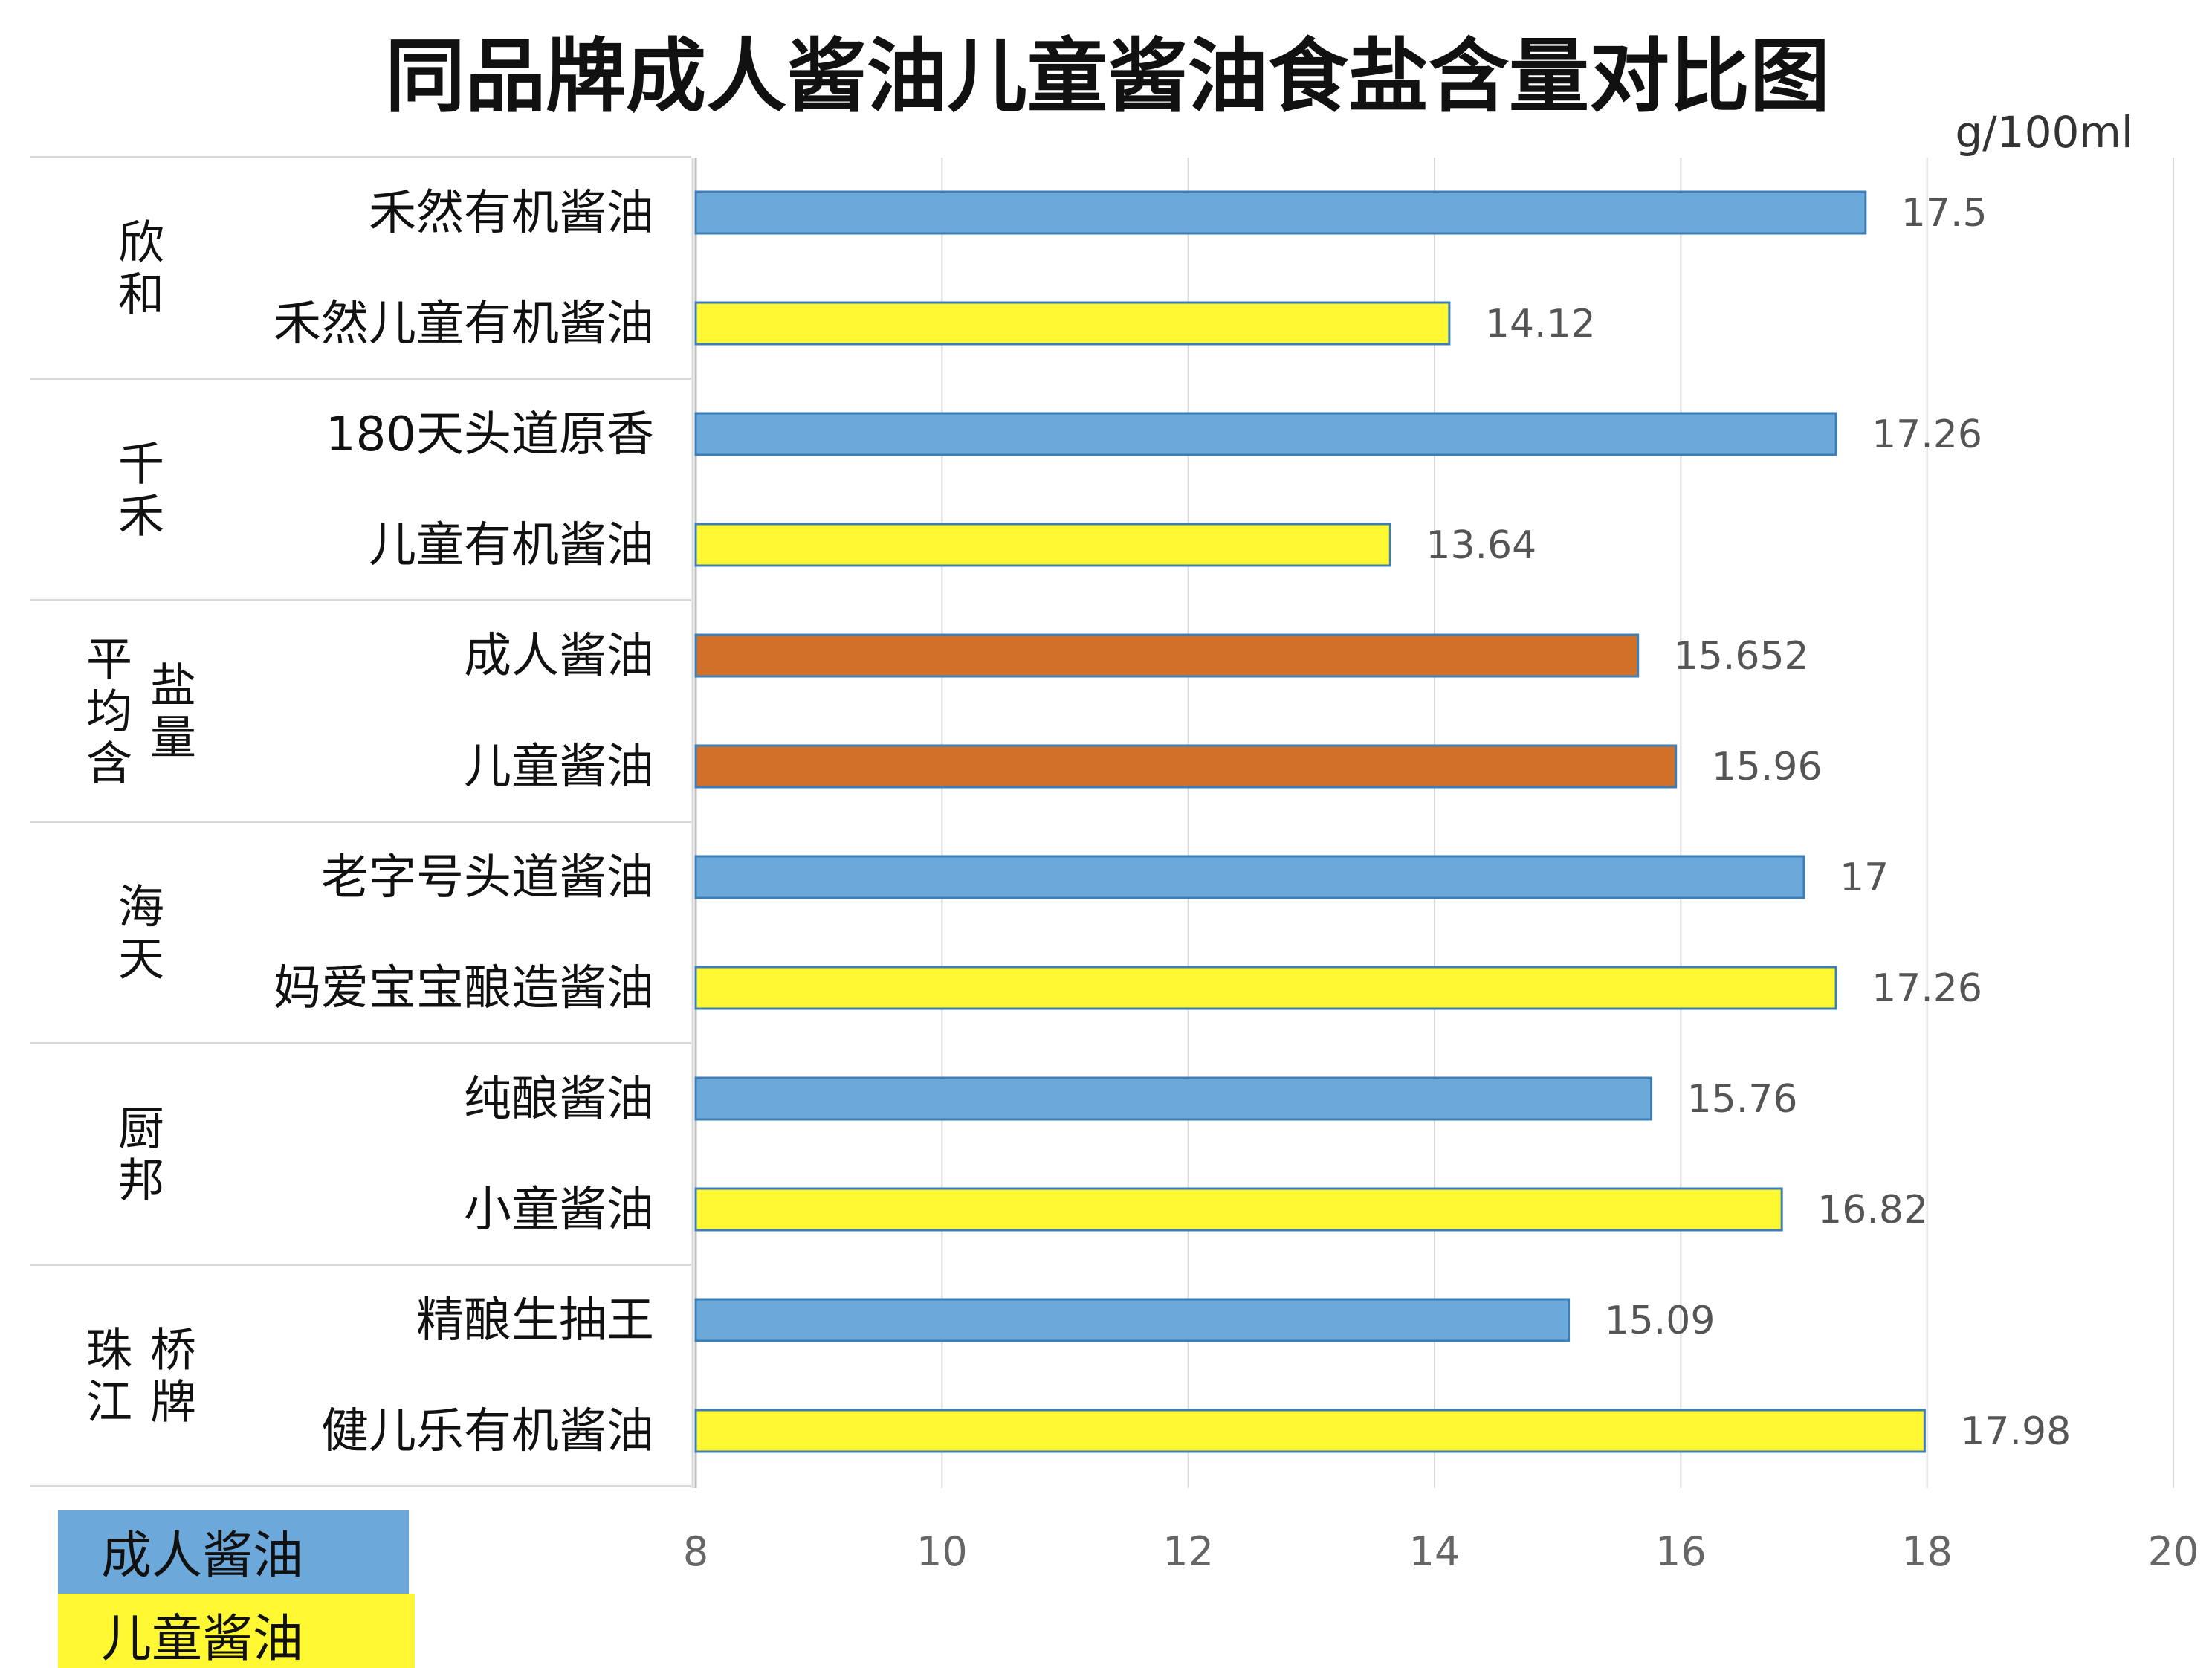  I want to click on group-label: 海天, so click(141, 933).